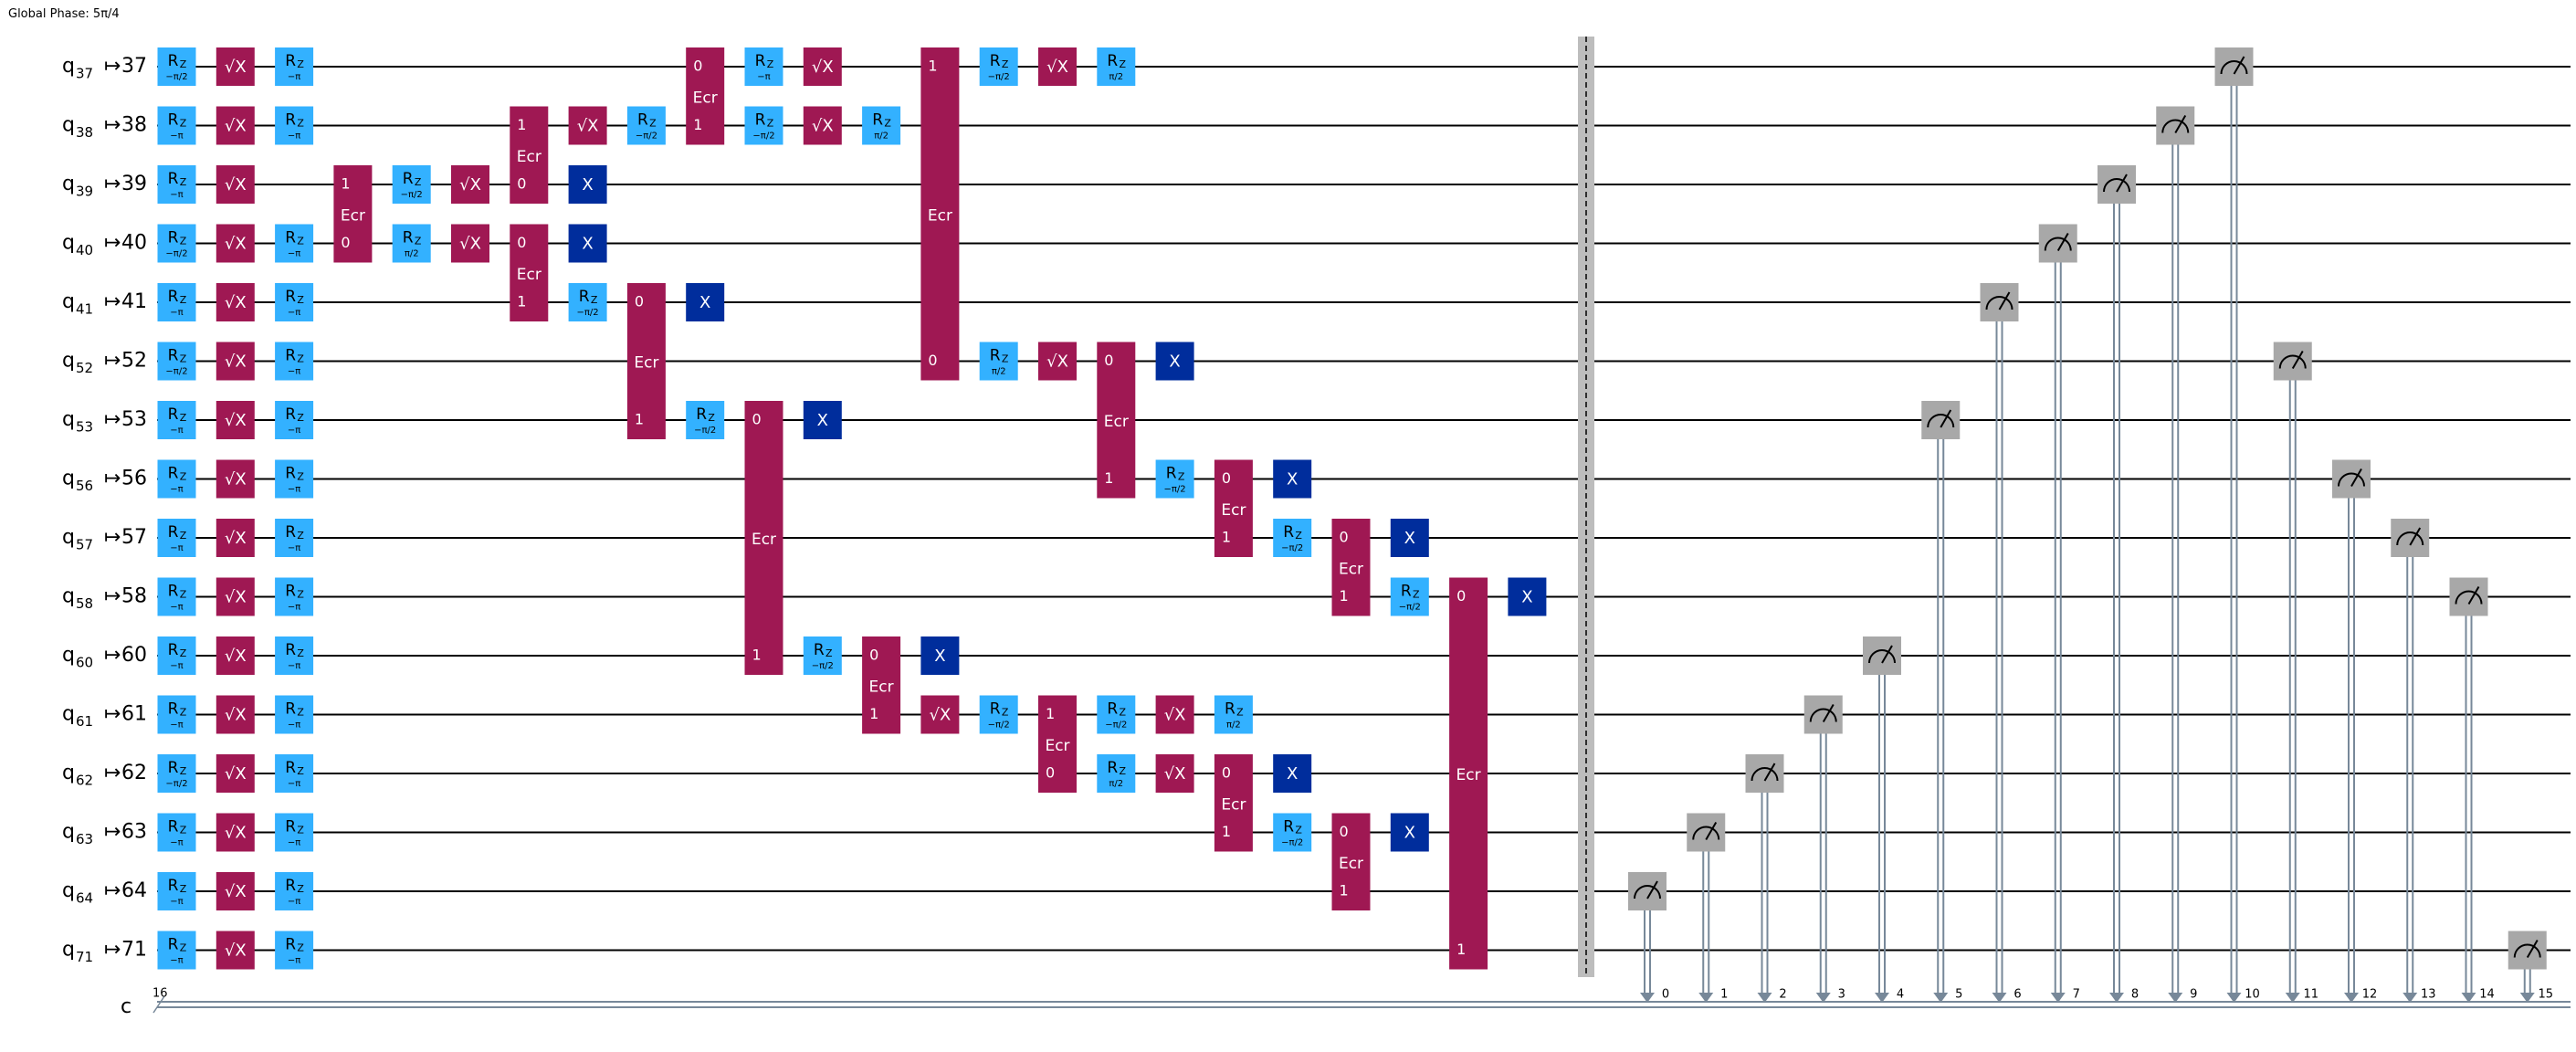 The height and width of the screenshot is (1052, 2576). Describe the element at coordinates (587, 244) in the screenshot. I see `x-gate: X` at that location.